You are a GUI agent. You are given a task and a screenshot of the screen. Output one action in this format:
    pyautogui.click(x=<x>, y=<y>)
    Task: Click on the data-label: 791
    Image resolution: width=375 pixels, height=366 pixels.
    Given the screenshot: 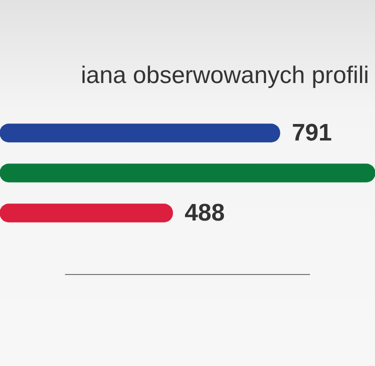 What is the action you would take?
    pyautogui.click(x=312, y=133)
    